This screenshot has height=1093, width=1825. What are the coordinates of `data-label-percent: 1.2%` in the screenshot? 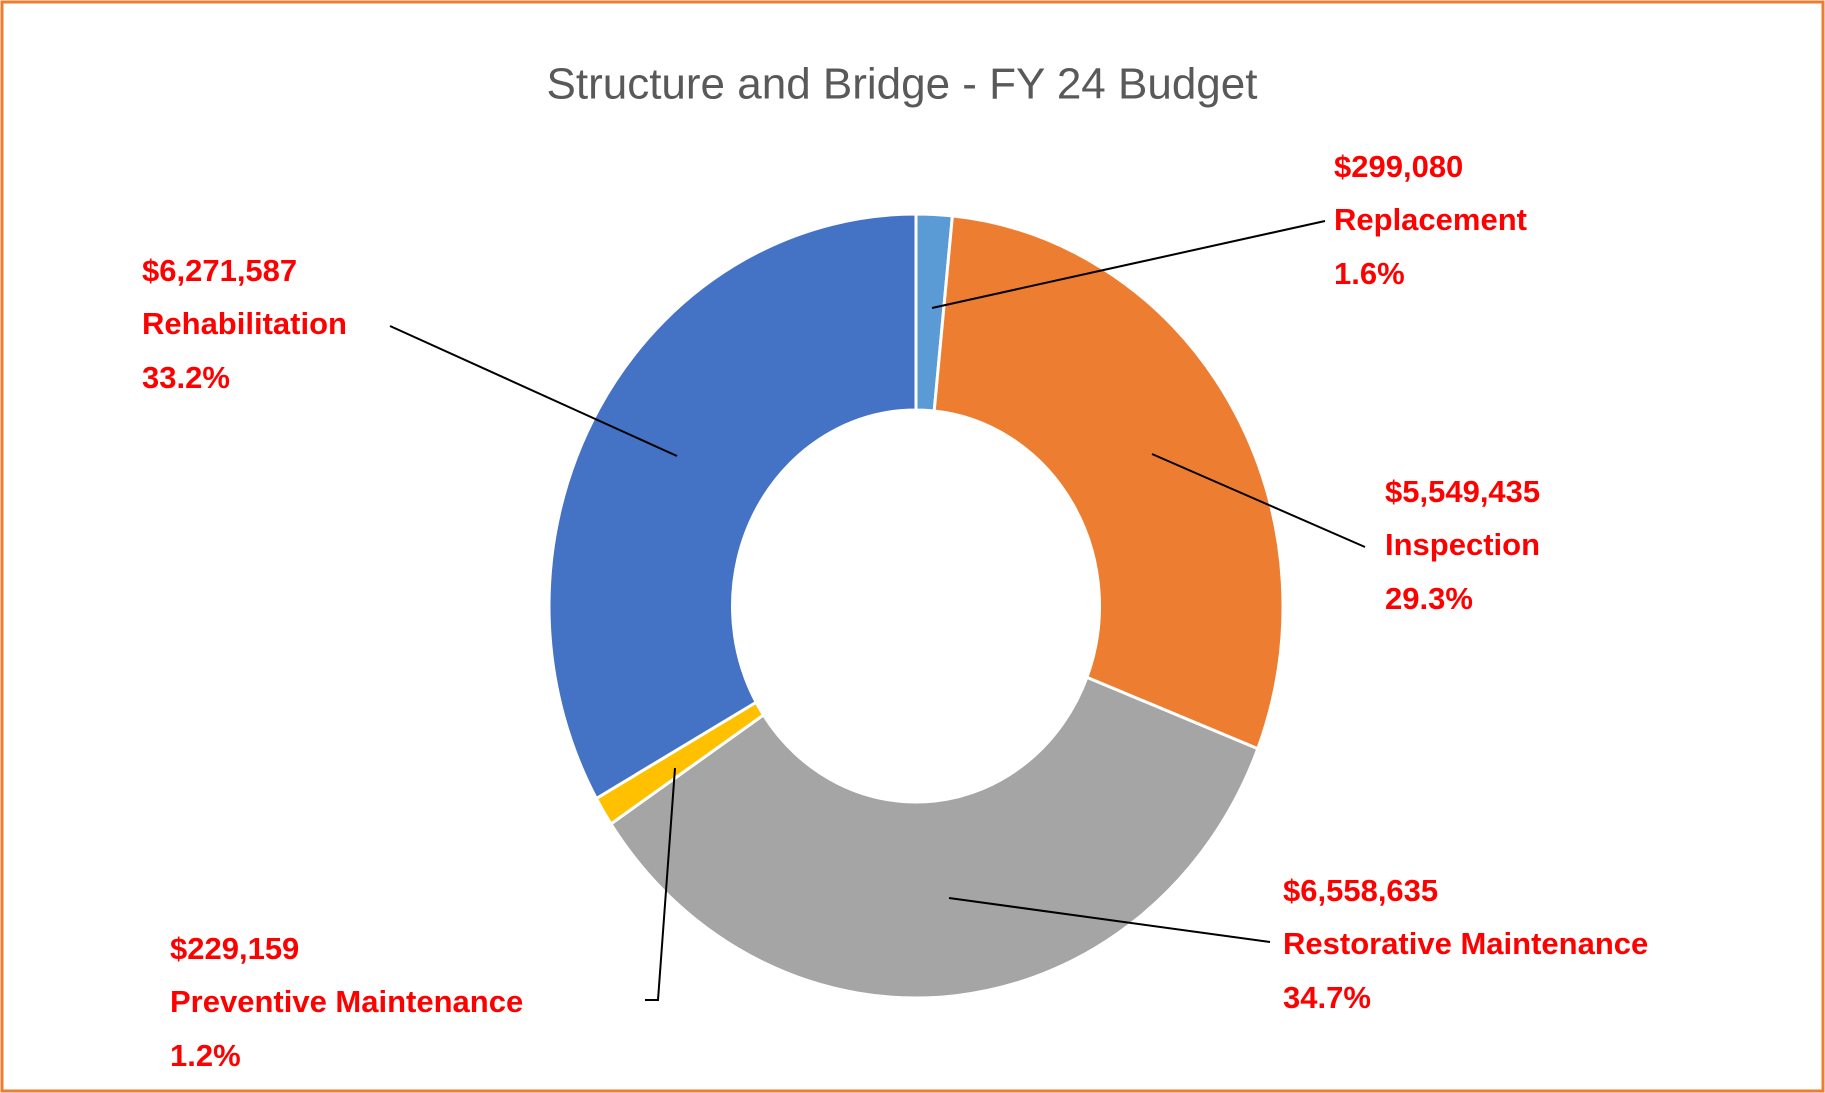 It's located at (205, 1055).